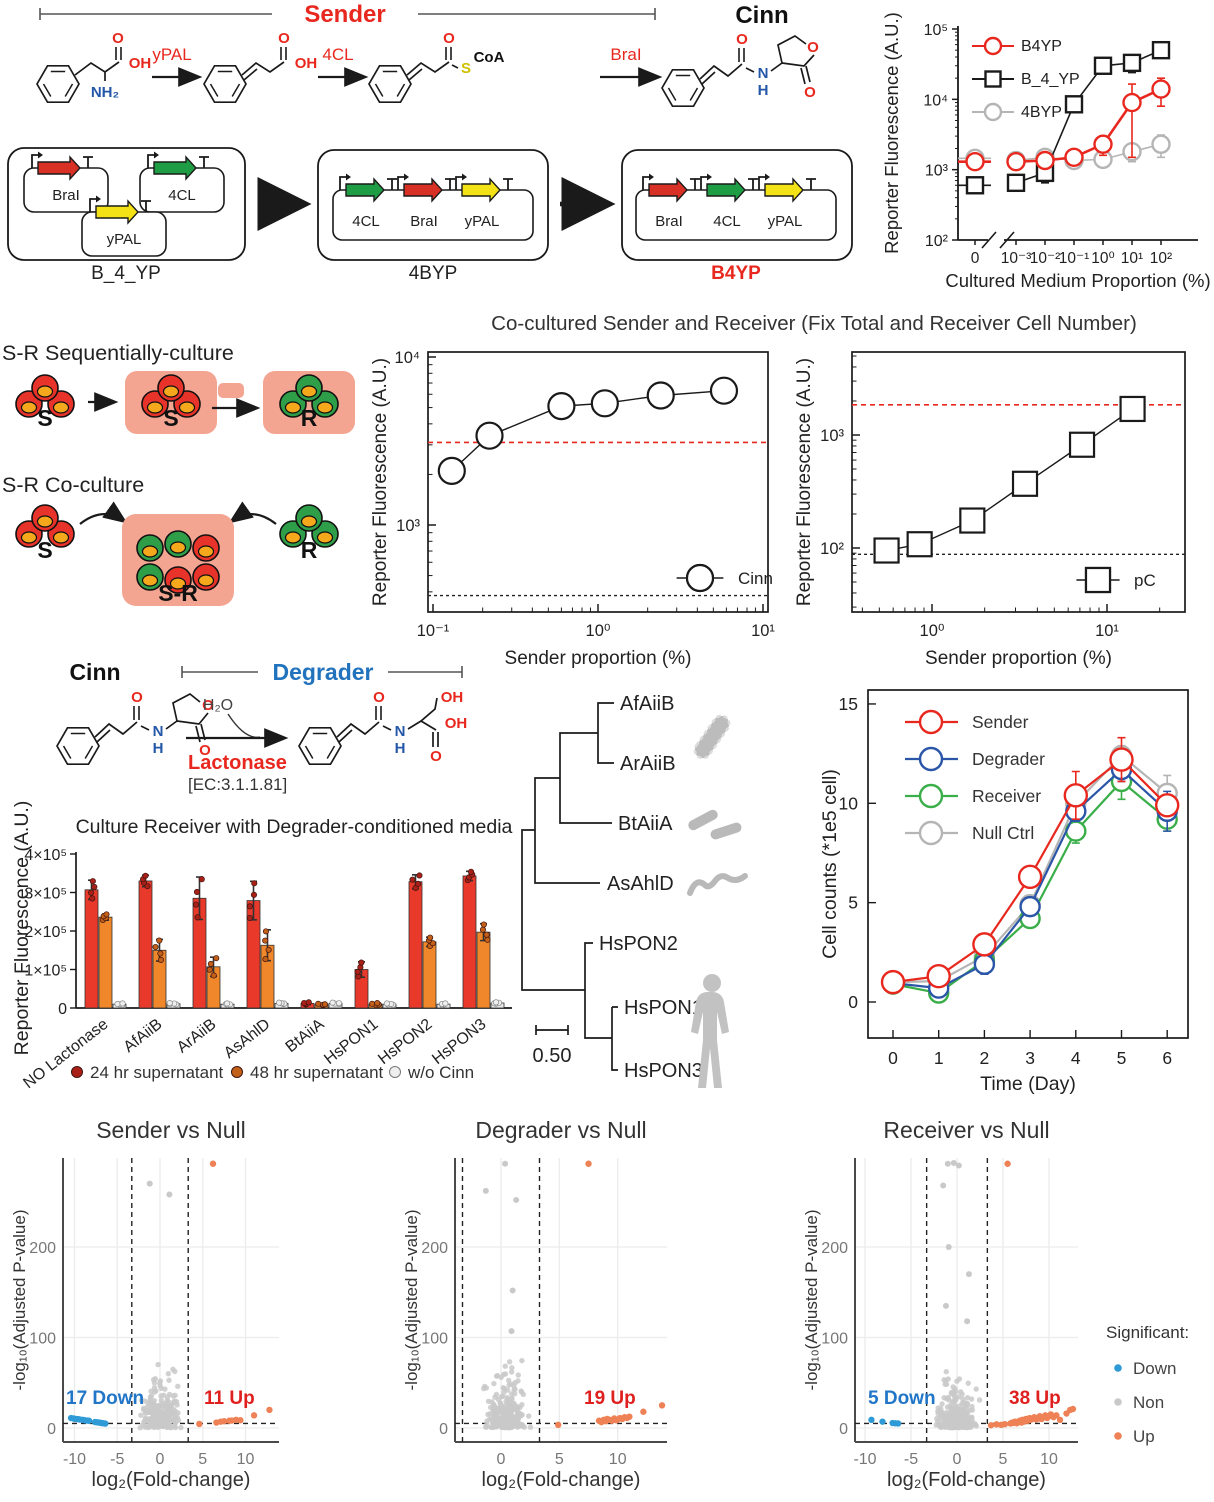 This screenshot has width=1214, height=1502. What do you see at coordinates (1028, 1084) in the screenshot?
I see `x-axis-label: Time (Day)` at bounding box center [1028, 1084].